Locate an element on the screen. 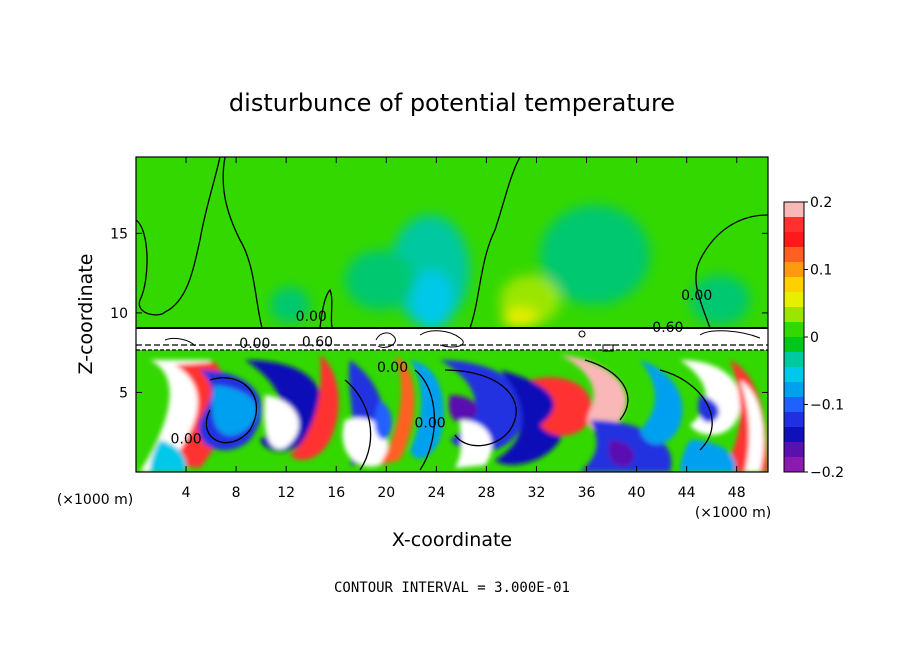  x-tick-label: 8 is located at coordinates (236, 493).